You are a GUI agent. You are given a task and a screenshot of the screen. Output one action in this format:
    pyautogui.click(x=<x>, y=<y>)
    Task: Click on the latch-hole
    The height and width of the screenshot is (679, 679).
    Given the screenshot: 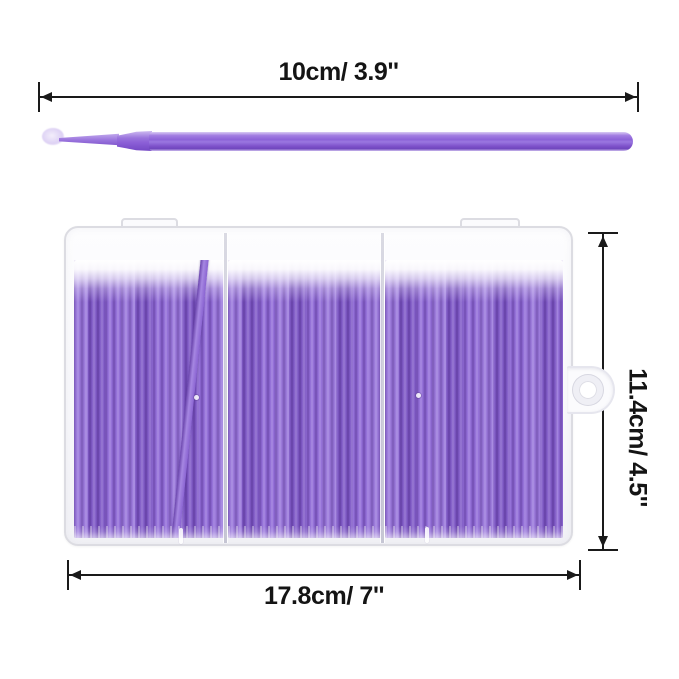 What is the action you would take?
    pyautogui.click(x=588, y=390)
    